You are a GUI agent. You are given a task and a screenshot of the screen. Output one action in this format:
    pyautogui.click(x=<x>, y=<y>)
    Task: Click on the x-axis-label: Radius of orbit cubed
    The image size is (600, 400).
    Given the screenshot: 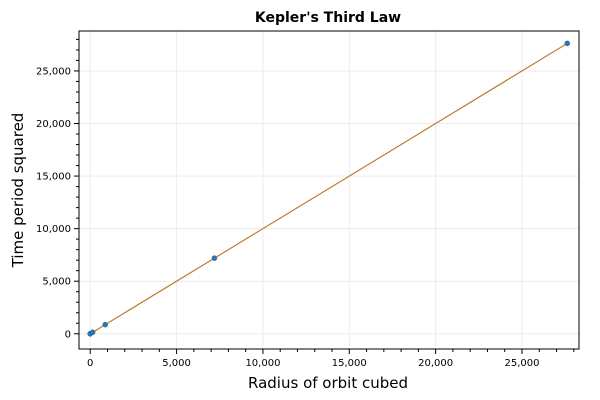 What is the action you would take?
    pyautogui.click(x=328, y=383)
    